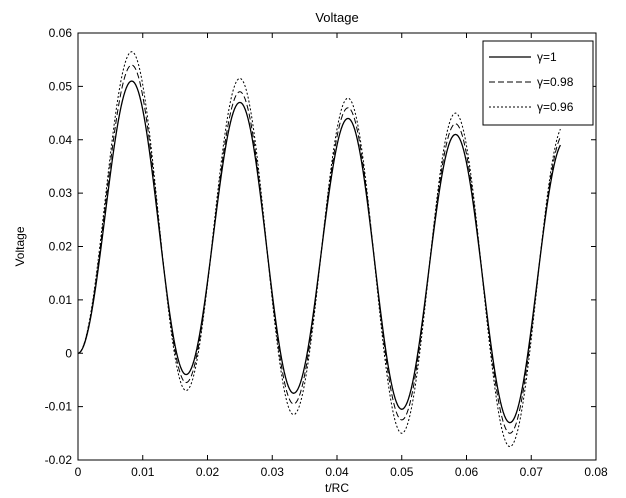  I want to click on legend-label: γ=1, so click(547, 57).